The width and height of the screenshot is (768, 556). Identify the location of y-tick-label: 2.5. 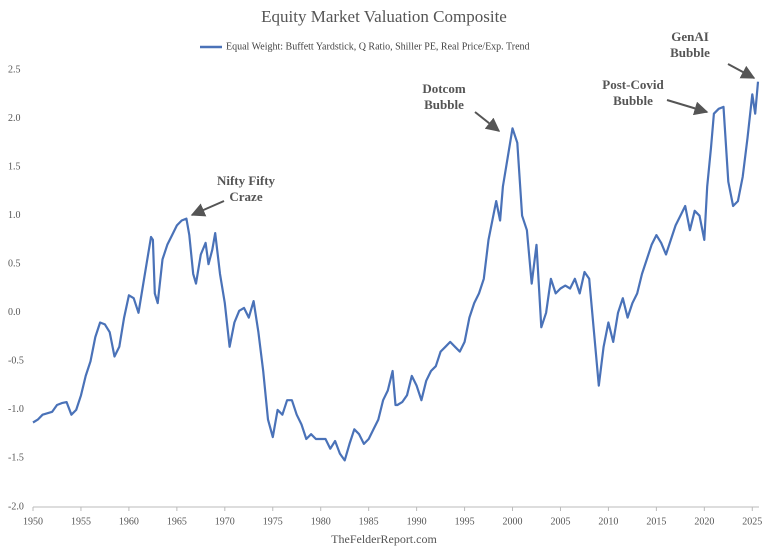
(14, 69).